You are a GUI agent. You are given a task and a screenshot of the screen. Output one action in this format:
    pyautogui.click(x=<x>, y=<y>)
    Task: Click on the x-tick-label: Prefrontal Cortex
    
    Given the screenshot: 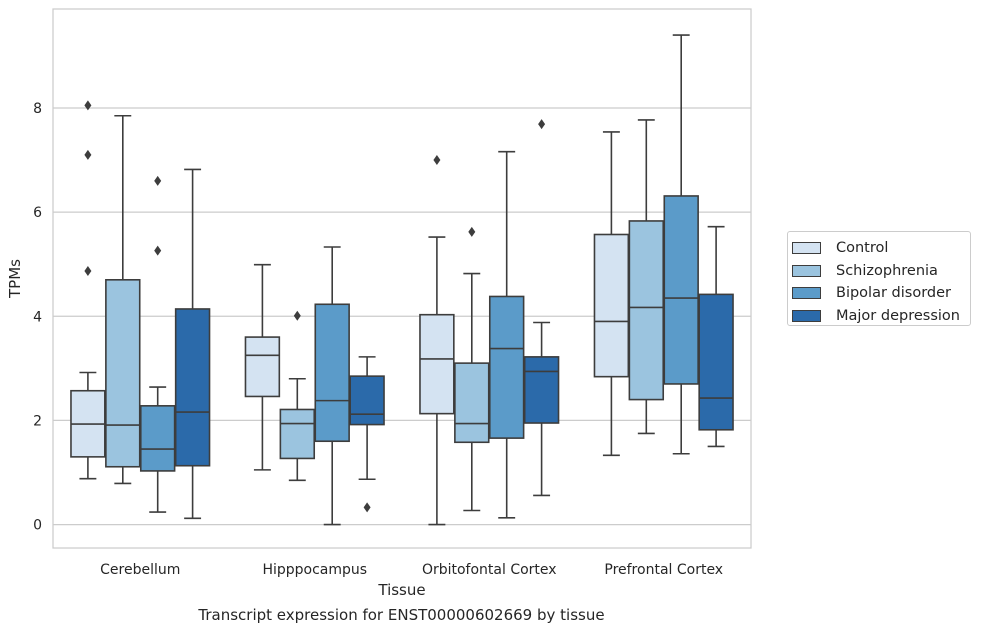 What is the action you would take?
    pyautogui.click(x=663, y=570)
    